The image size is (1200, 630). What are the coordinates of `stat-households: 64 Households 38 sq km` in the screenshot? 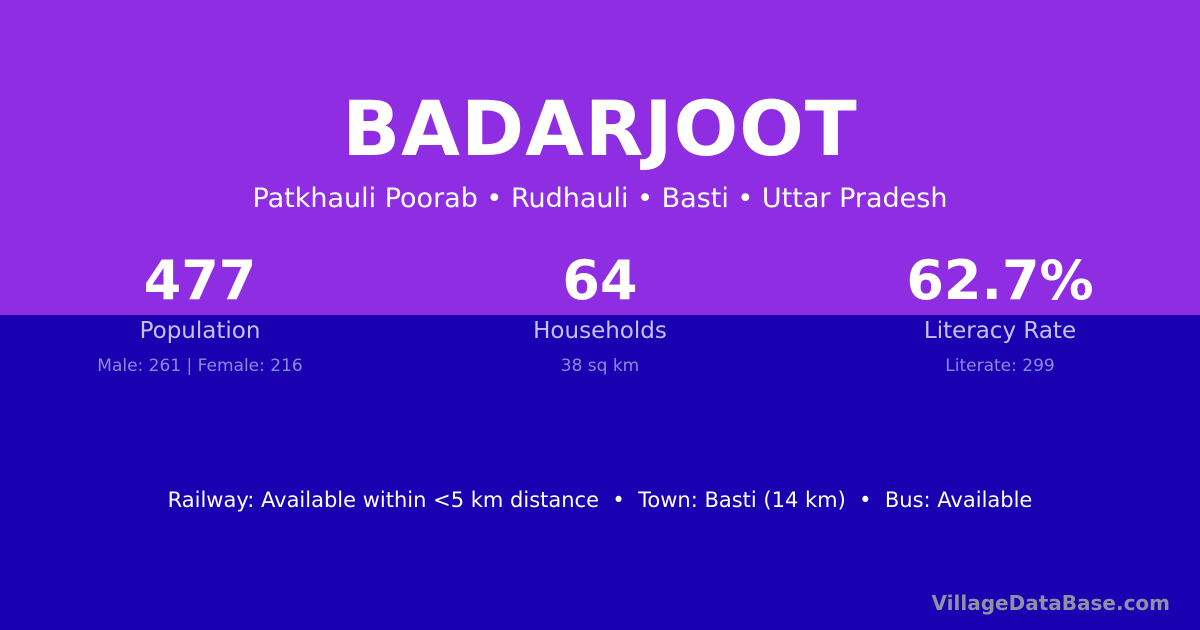 It's located at (600, 314).